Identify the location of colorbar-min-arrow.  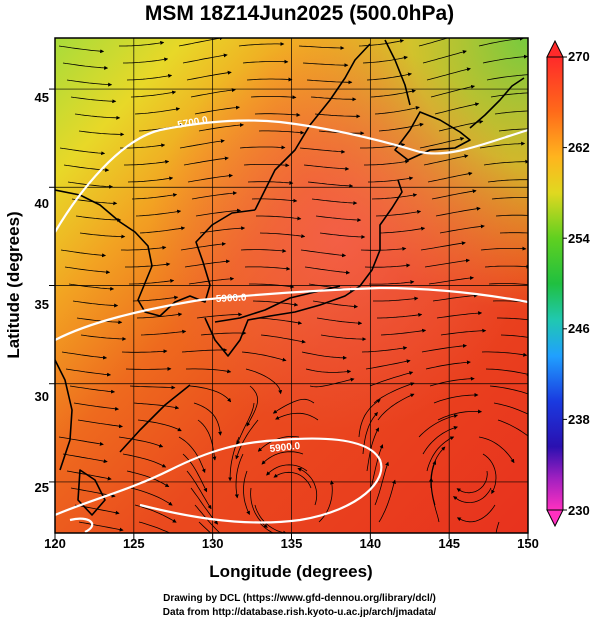
(555, 518).